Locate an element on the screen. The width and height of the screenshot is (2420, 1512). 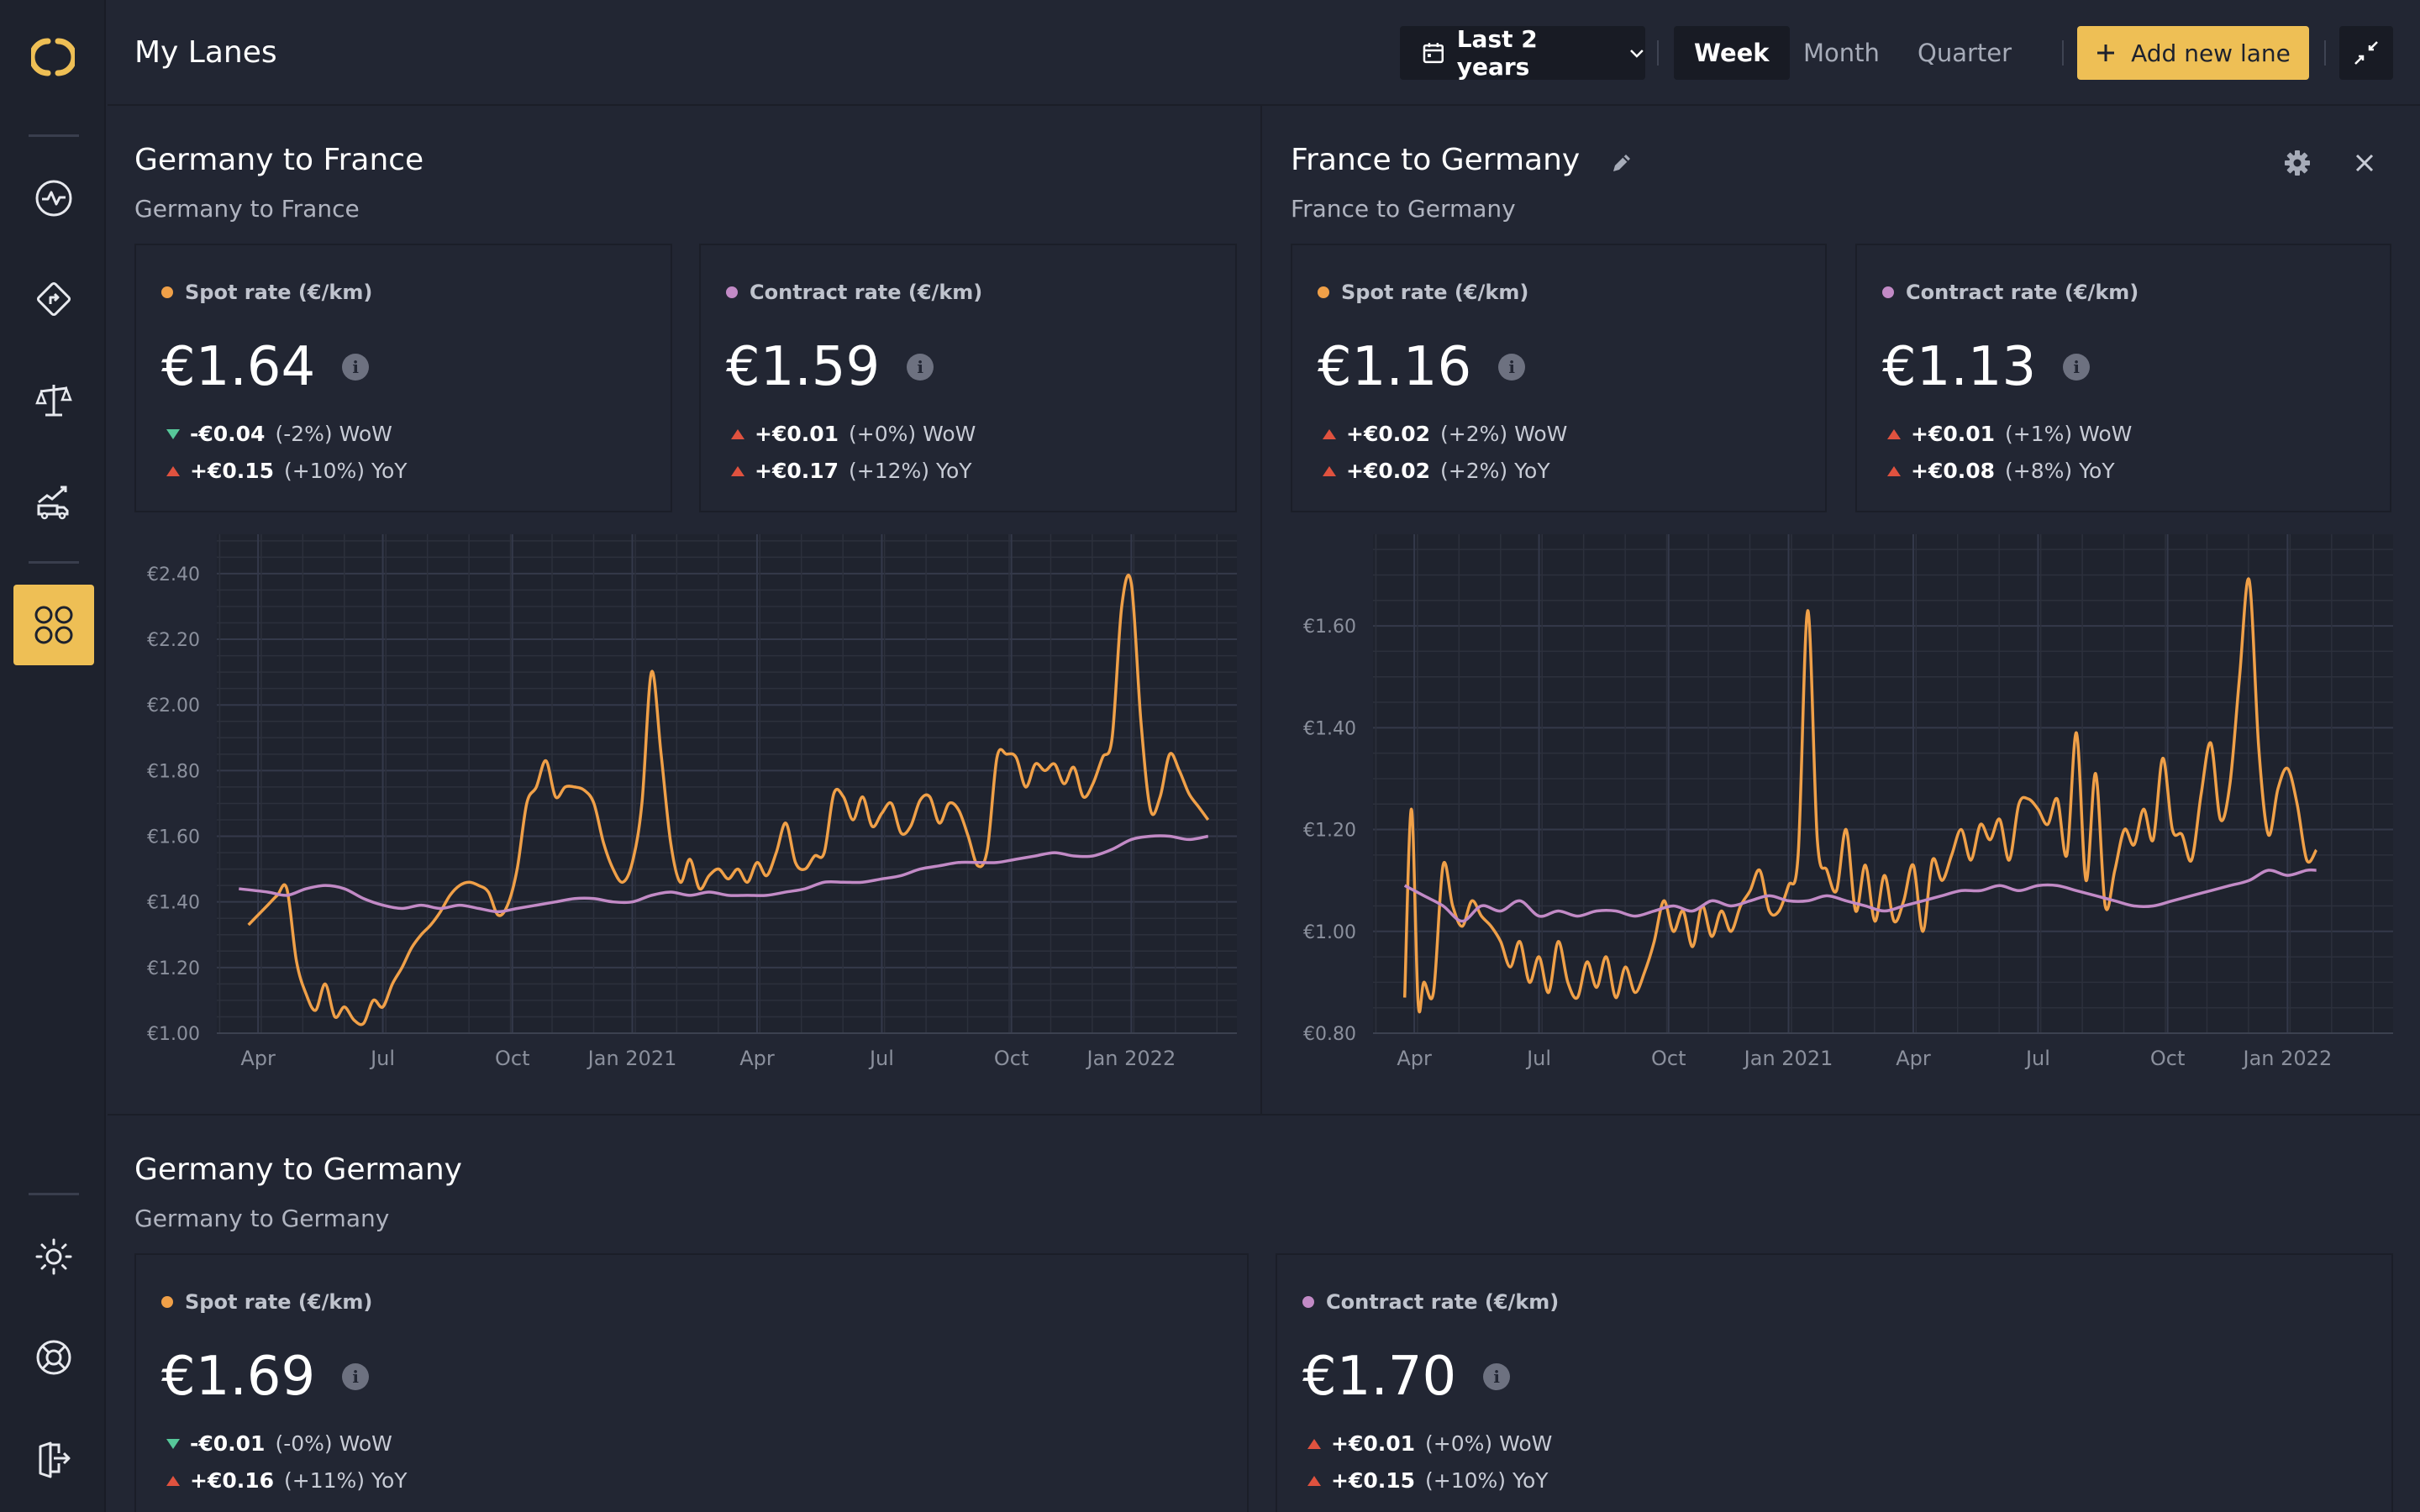
page-title: My Lanes is located at coordinates (206, 52).